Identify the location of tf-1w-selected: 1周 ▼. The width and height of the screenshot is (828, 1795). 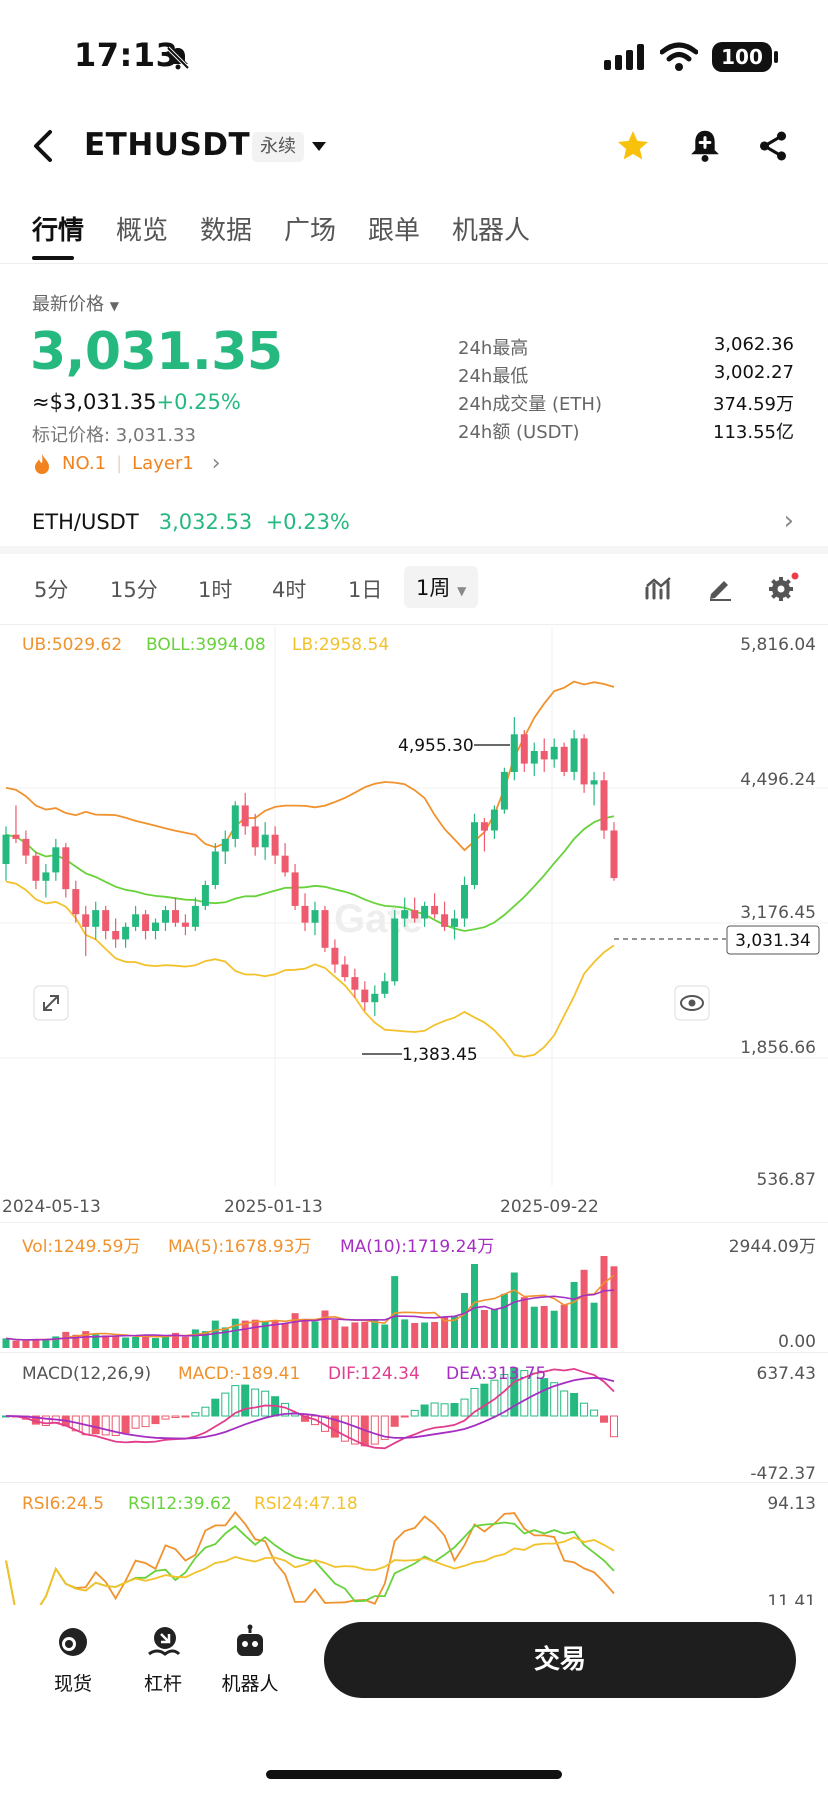
(441, 587).